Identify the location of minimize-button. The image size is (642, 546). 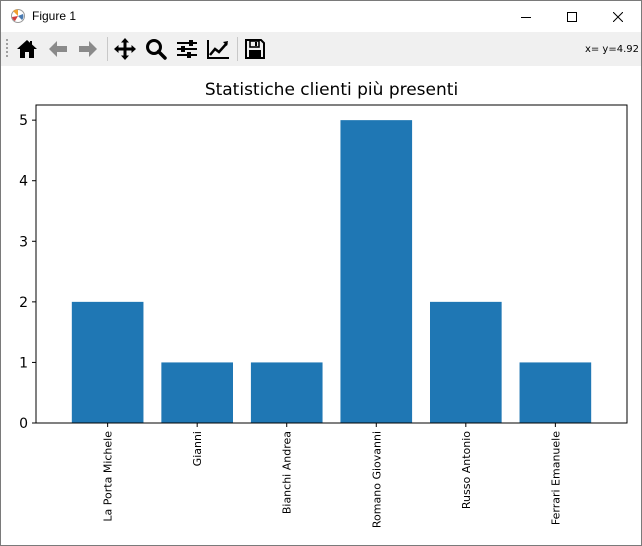
(526, 16).